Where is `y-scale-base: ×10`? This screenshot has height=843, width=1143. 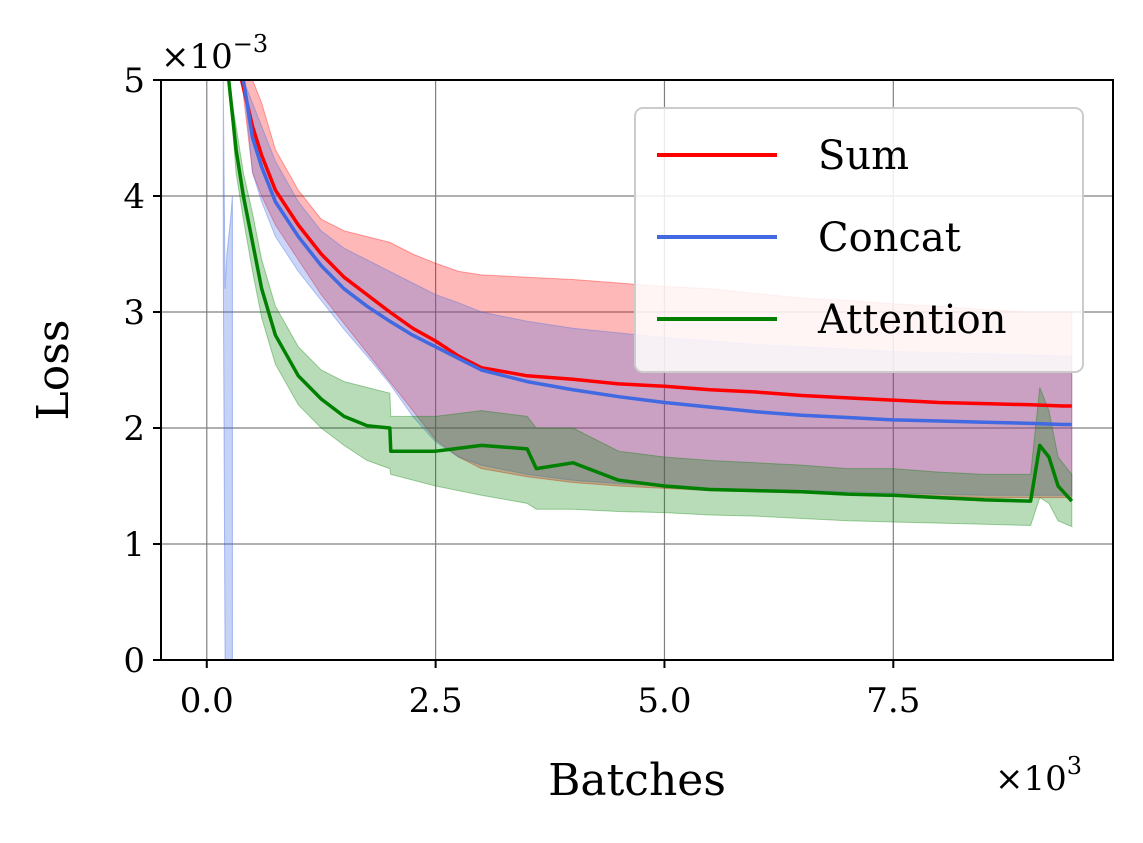 y-scale-base: ×10 is located at coordinates (197, 57).